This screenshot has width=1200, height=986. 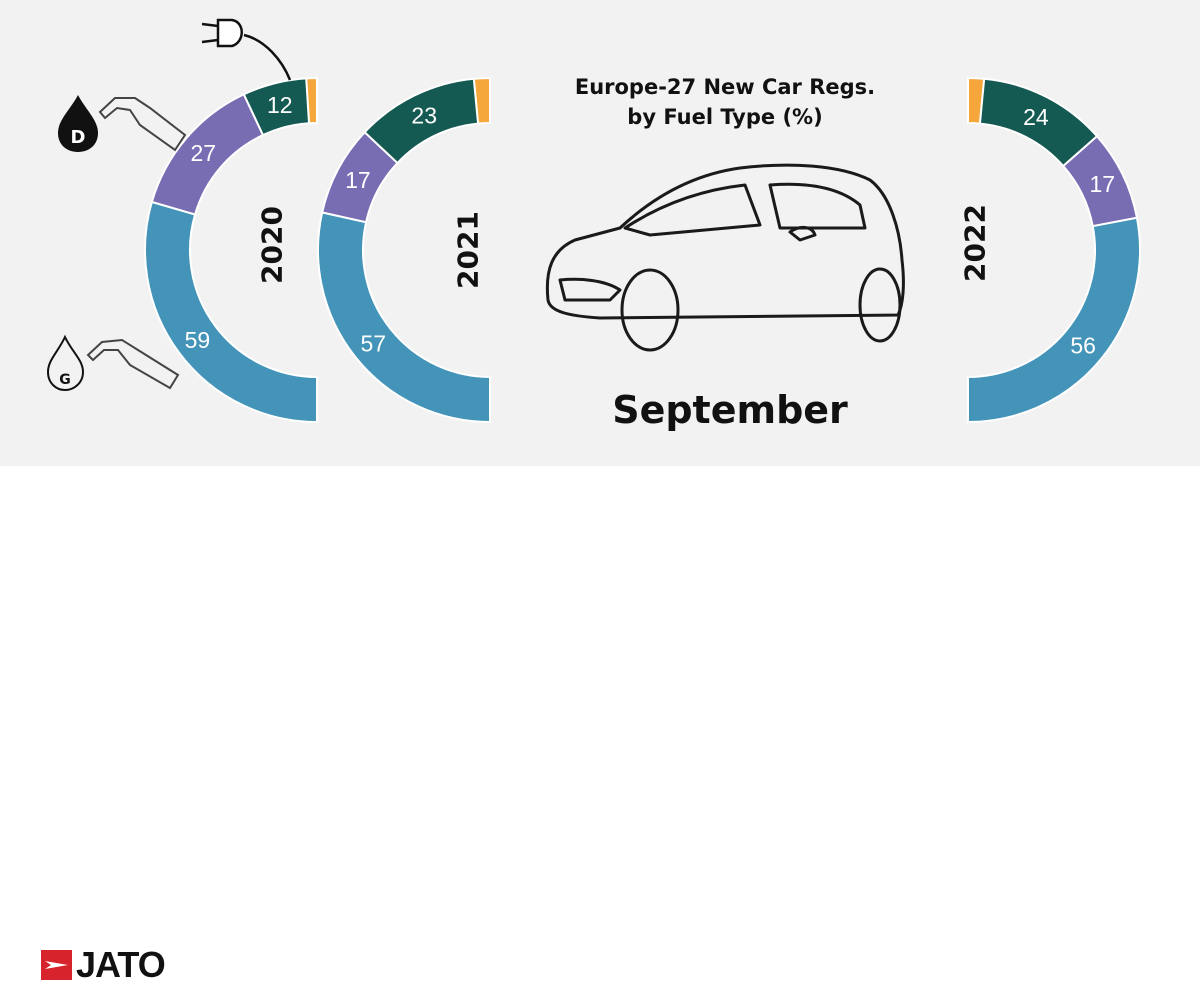 I want to click on data-label-2020-diesel: 27, so click(x=204, y=153).